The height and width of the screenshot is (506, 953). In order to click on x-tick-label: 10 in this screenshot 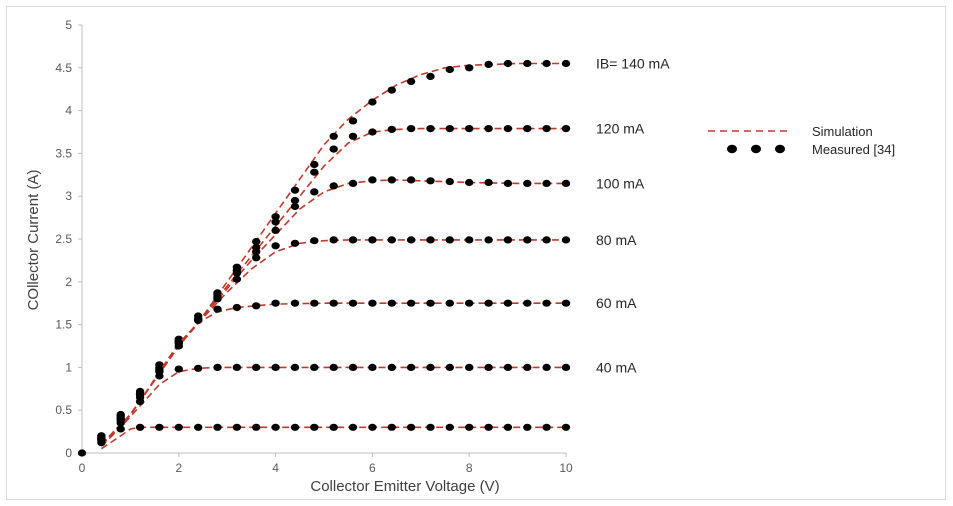, I will do `click(566, 468)`.